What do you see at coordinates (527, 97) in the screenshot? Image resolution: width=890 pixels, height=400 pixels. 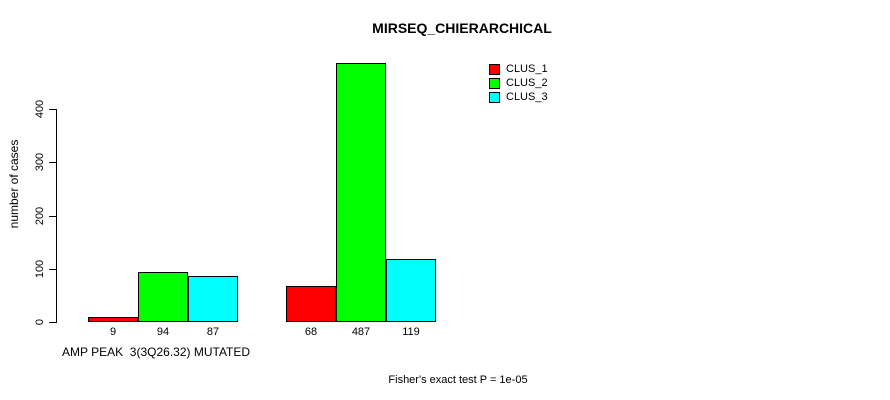 I see `legend-label-clus_3: CLUS_3` at bounding box center [527, 97].